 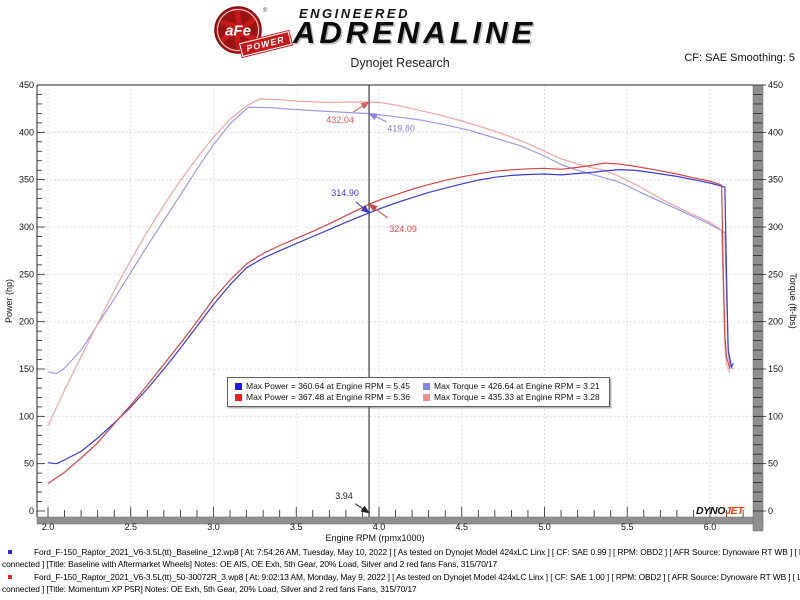 I want to click on x-tick-label: 2.0, so click(x=48, y=527).